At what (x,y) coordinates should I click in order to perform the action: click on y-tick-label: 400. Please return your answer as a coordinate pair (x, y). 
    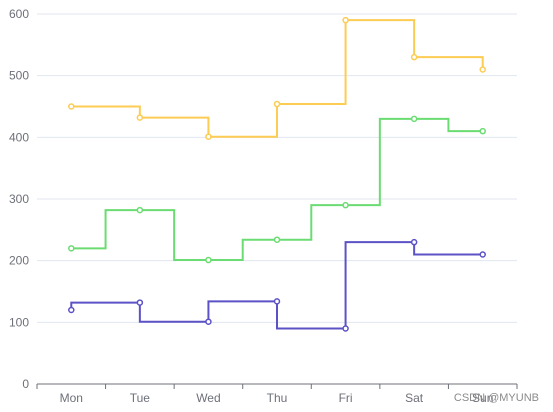
    Looking at the image, I should click on (19, 137).